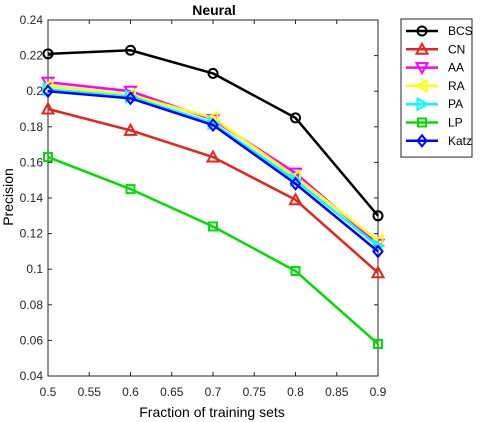  Describe the element at coordinates (422, 122) in the screenshot. I see `legend-marker-lp` at that location.